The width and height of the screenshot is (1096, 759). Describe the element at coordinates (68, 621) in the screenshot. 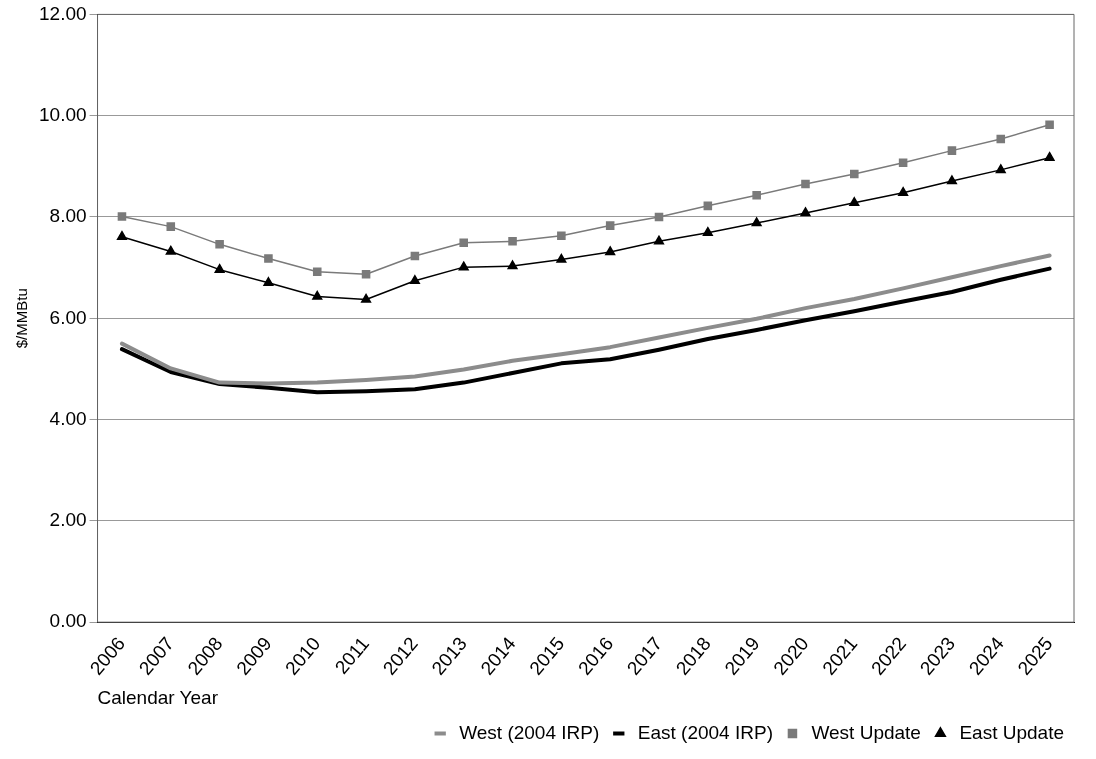

I see `y-tick-label: 0.00` at that location.